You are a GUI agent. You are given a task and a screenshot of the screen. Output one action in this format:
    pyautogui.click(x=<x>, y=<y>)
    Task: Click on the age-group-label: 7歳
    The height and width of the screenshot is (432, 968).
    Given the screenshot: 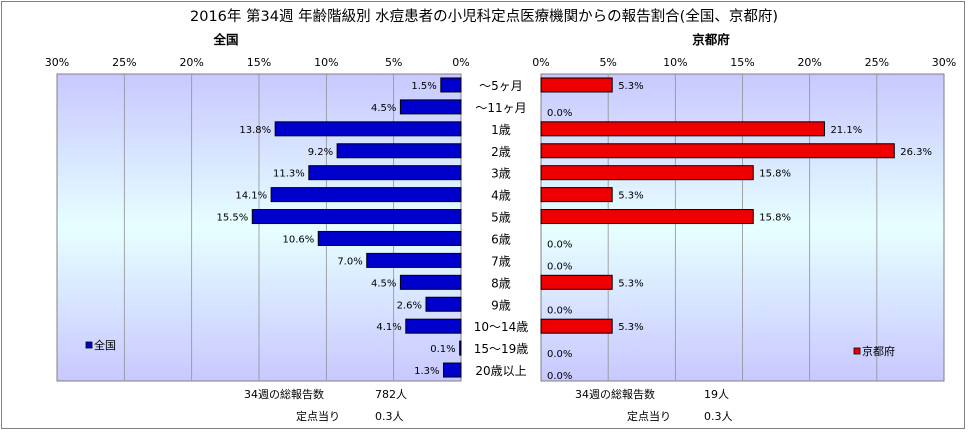 What is the action you would take?
    pyautogui.click(x=501, y=261)
    